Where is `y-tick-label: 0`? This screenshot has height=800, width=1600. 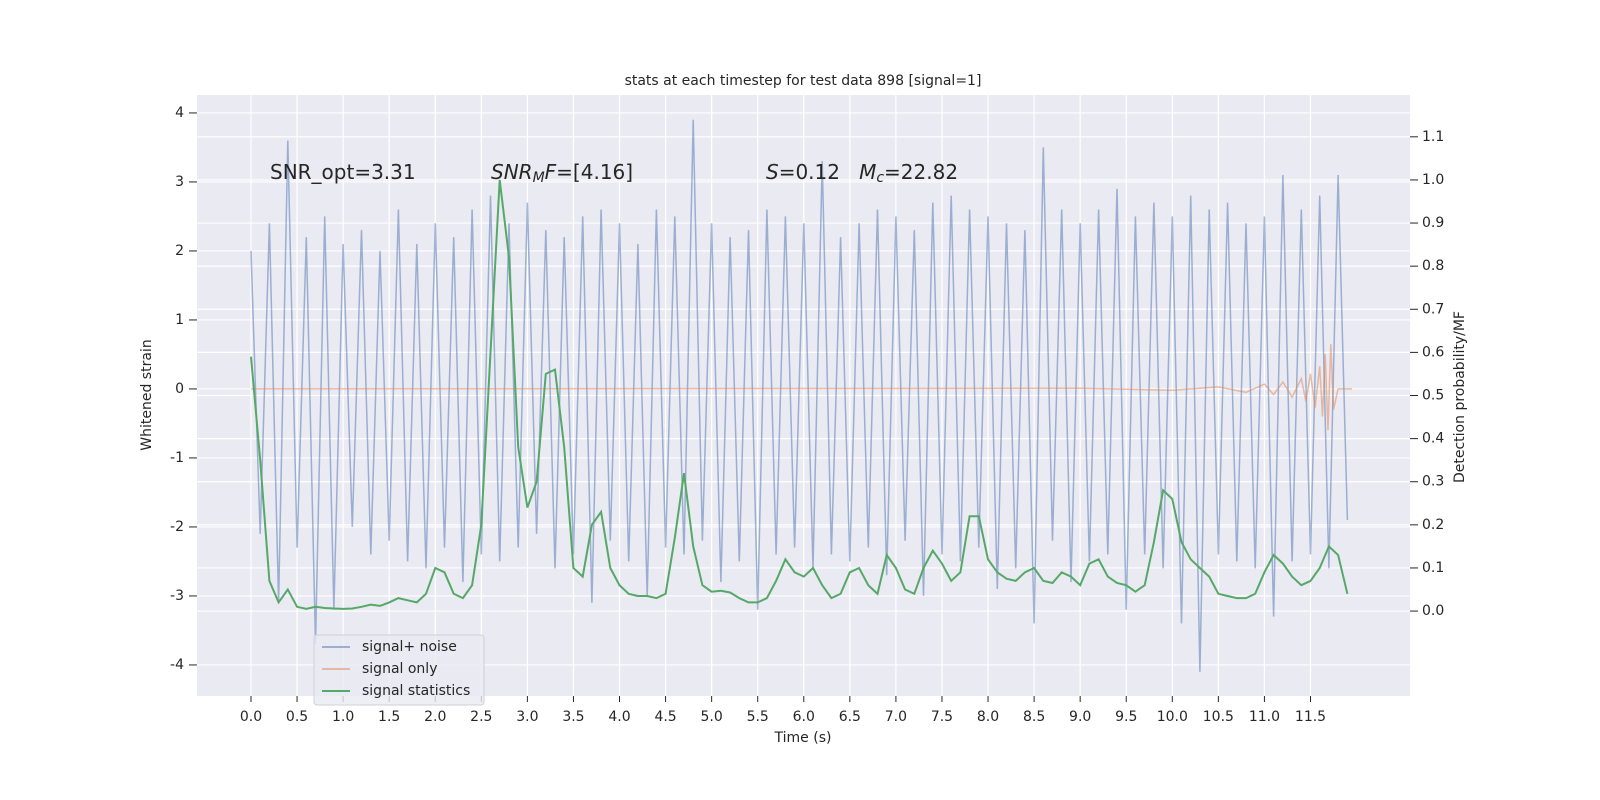
y-tick-label: 0 is located at coordinates (179, 389).